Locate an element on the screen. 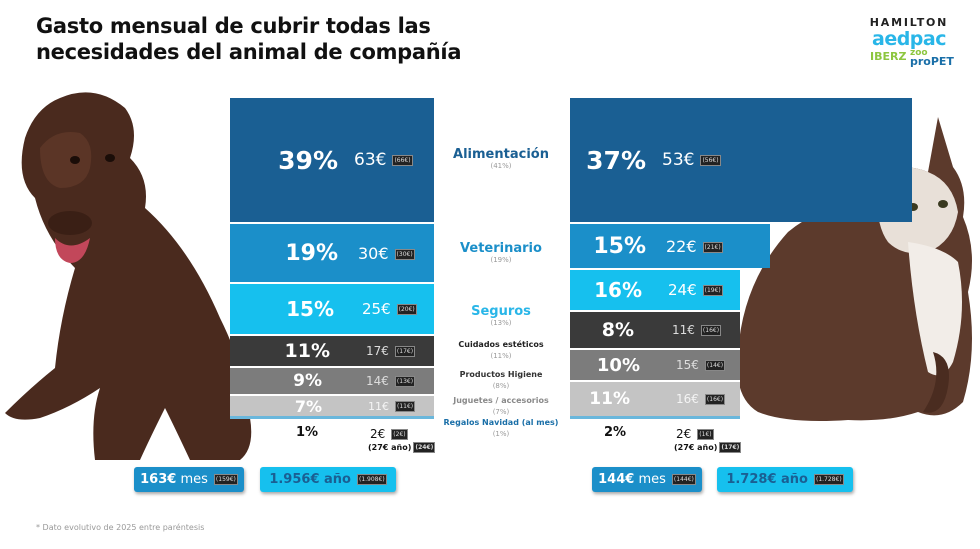 The width and height of the screenshot is (980, 549). cat-pct: 16% is located at coordinates (618, 290).